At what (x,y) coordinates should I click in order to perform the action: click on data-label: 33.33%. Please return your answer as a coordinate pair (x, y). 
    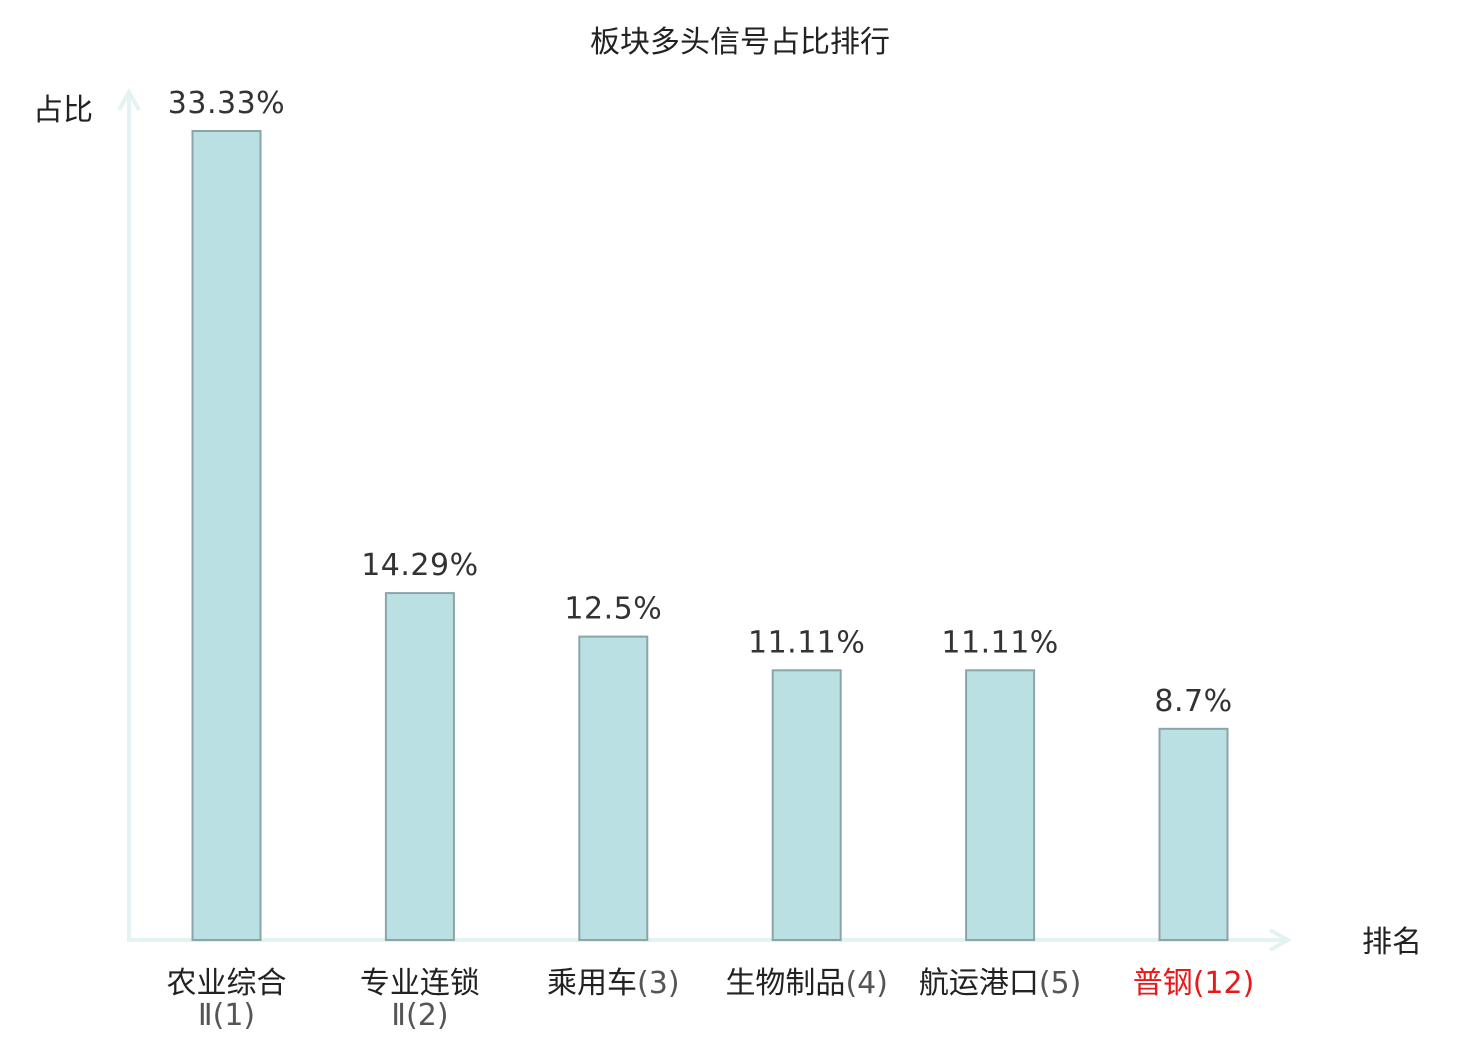
    Looking at the image, I should click on (226, 103).